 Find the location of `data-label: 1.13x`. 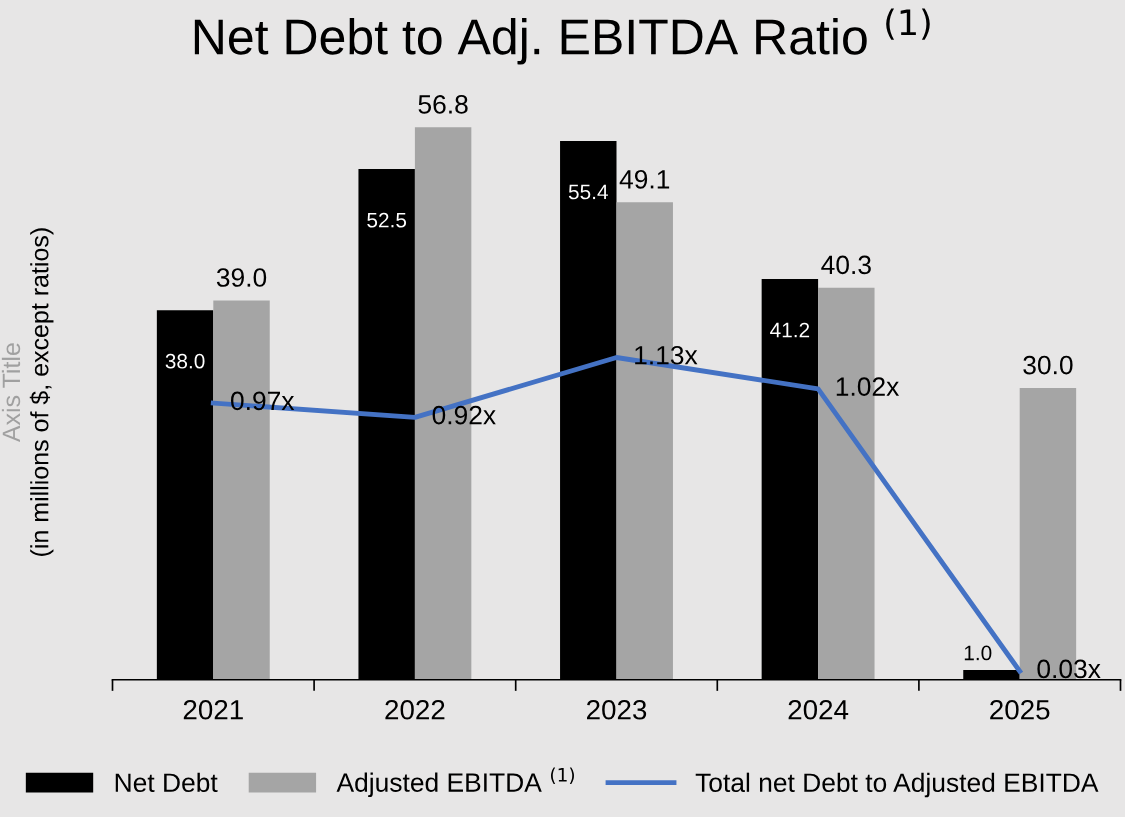

data-label: 1.13x is located at coordinates (666, 355).